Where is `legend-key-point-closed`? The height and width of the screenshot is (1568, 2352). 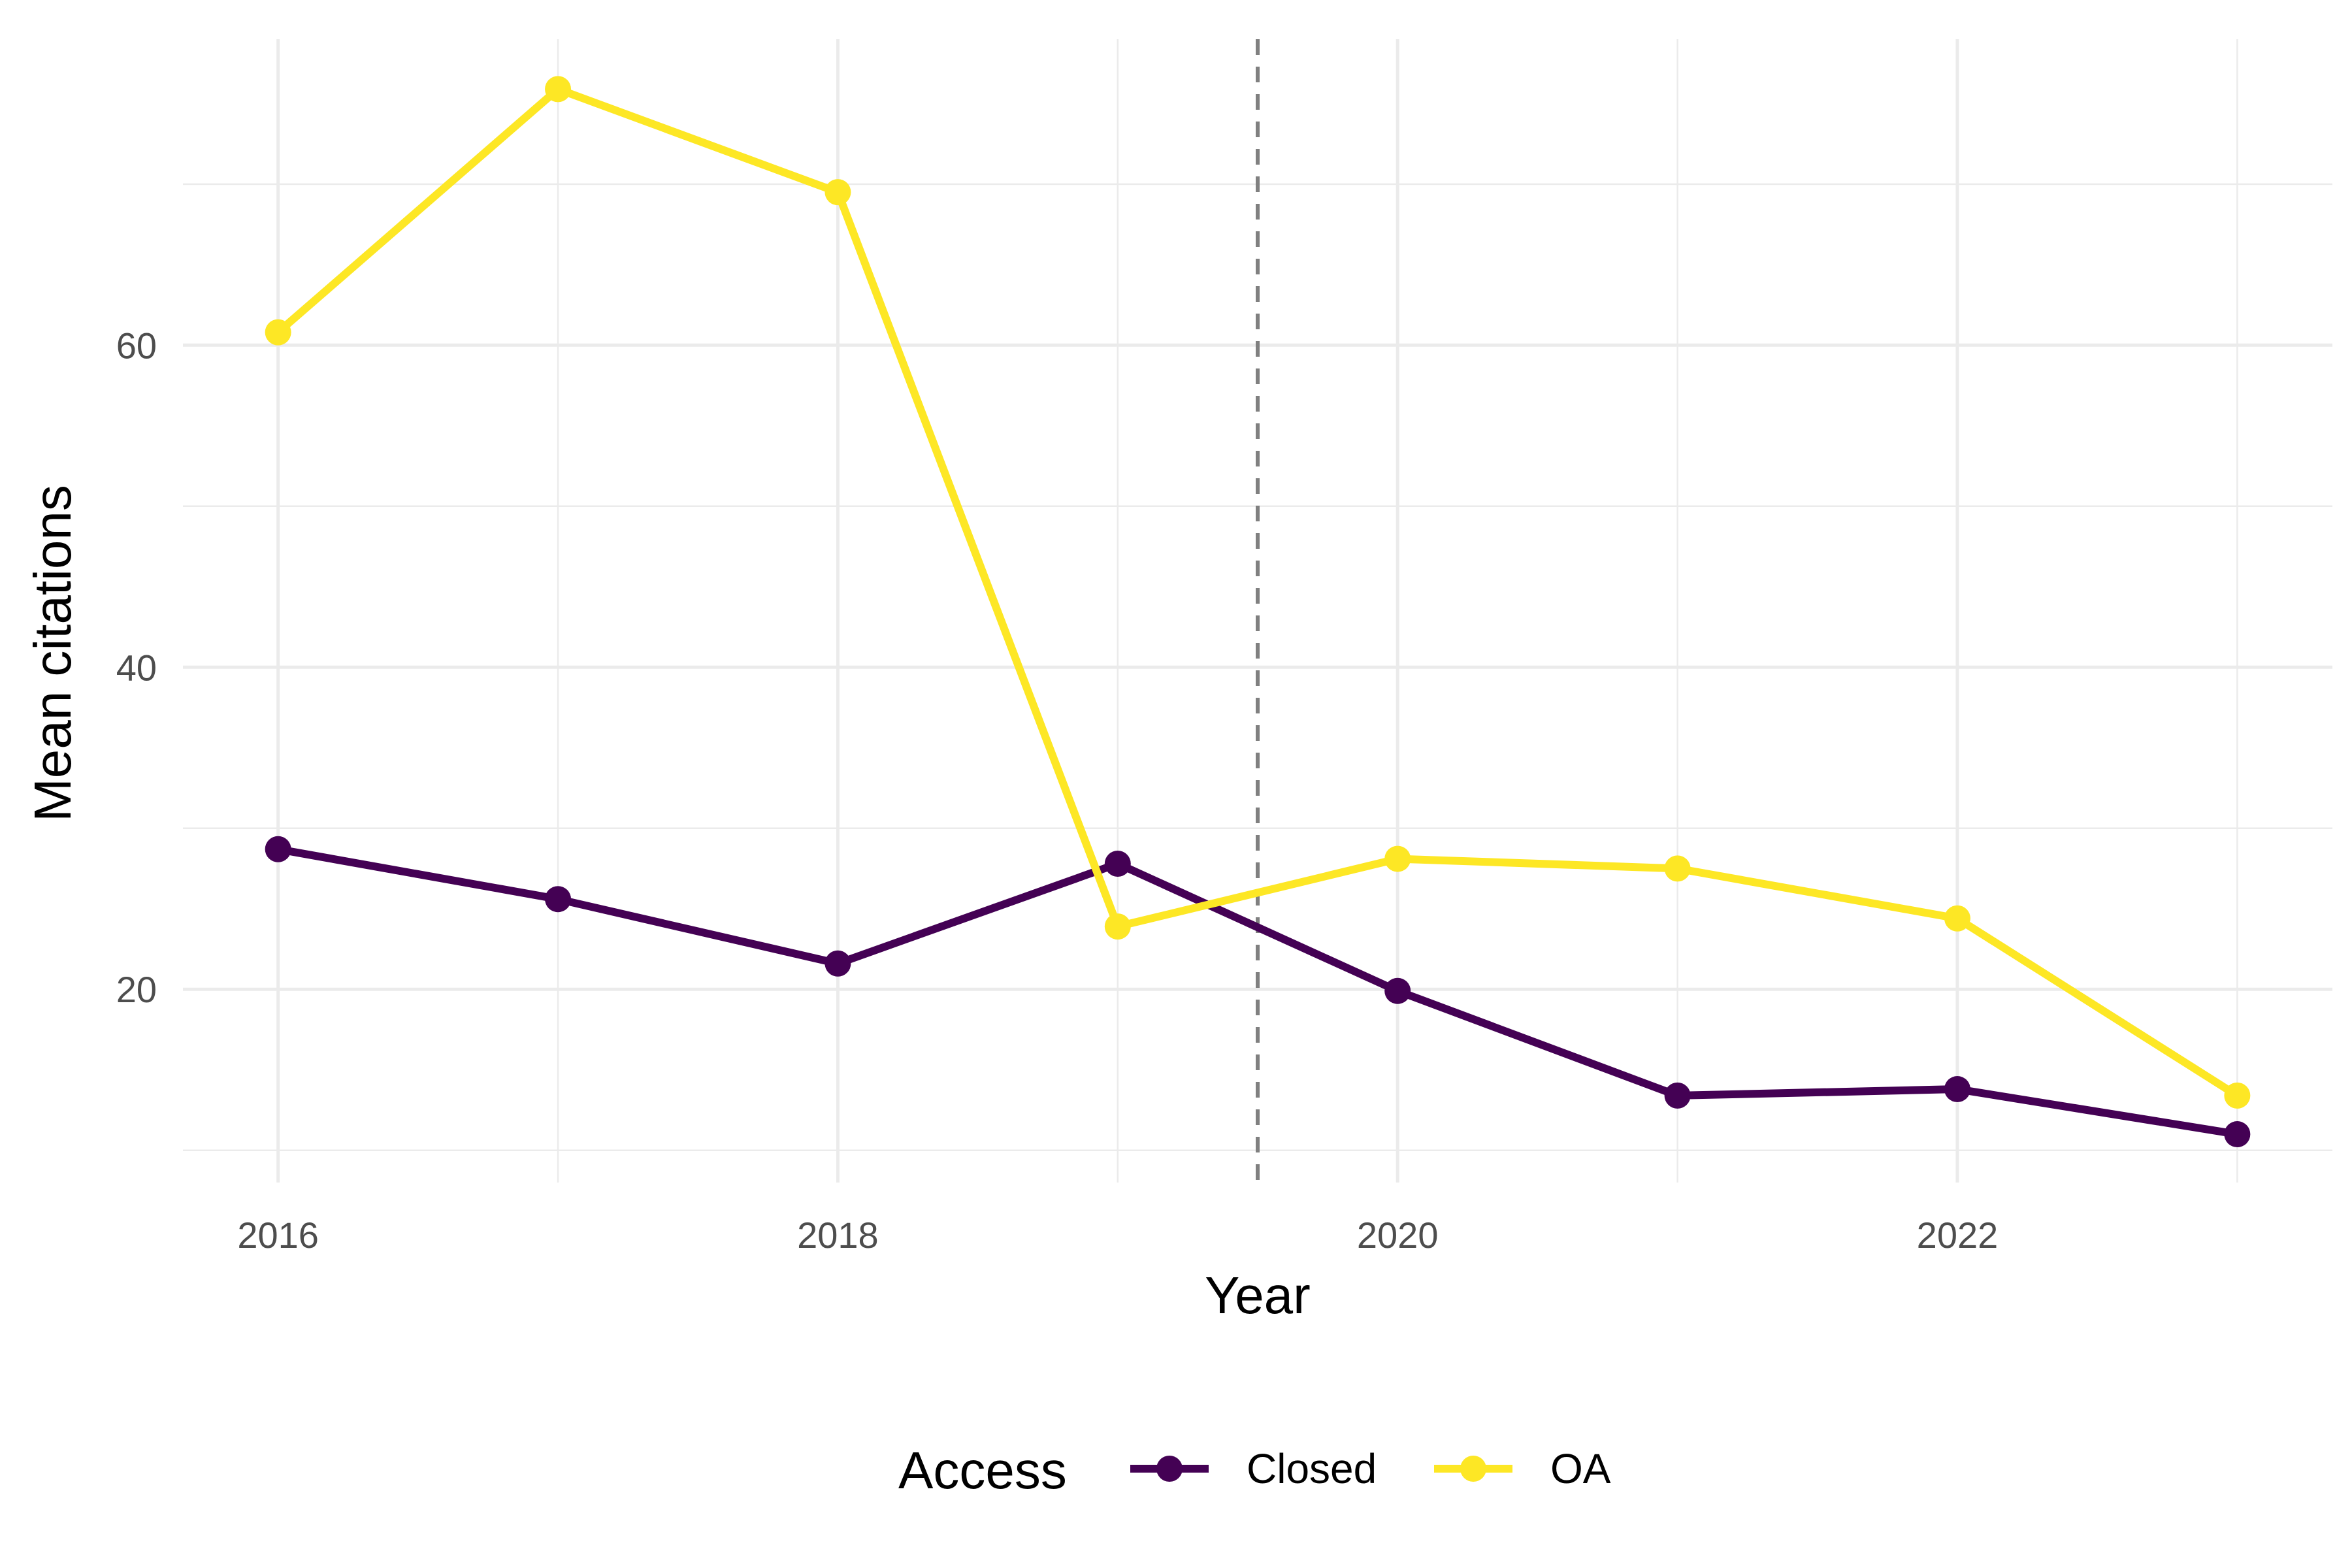
legend-key-point-closed is located at coordinates (1169, 1469).